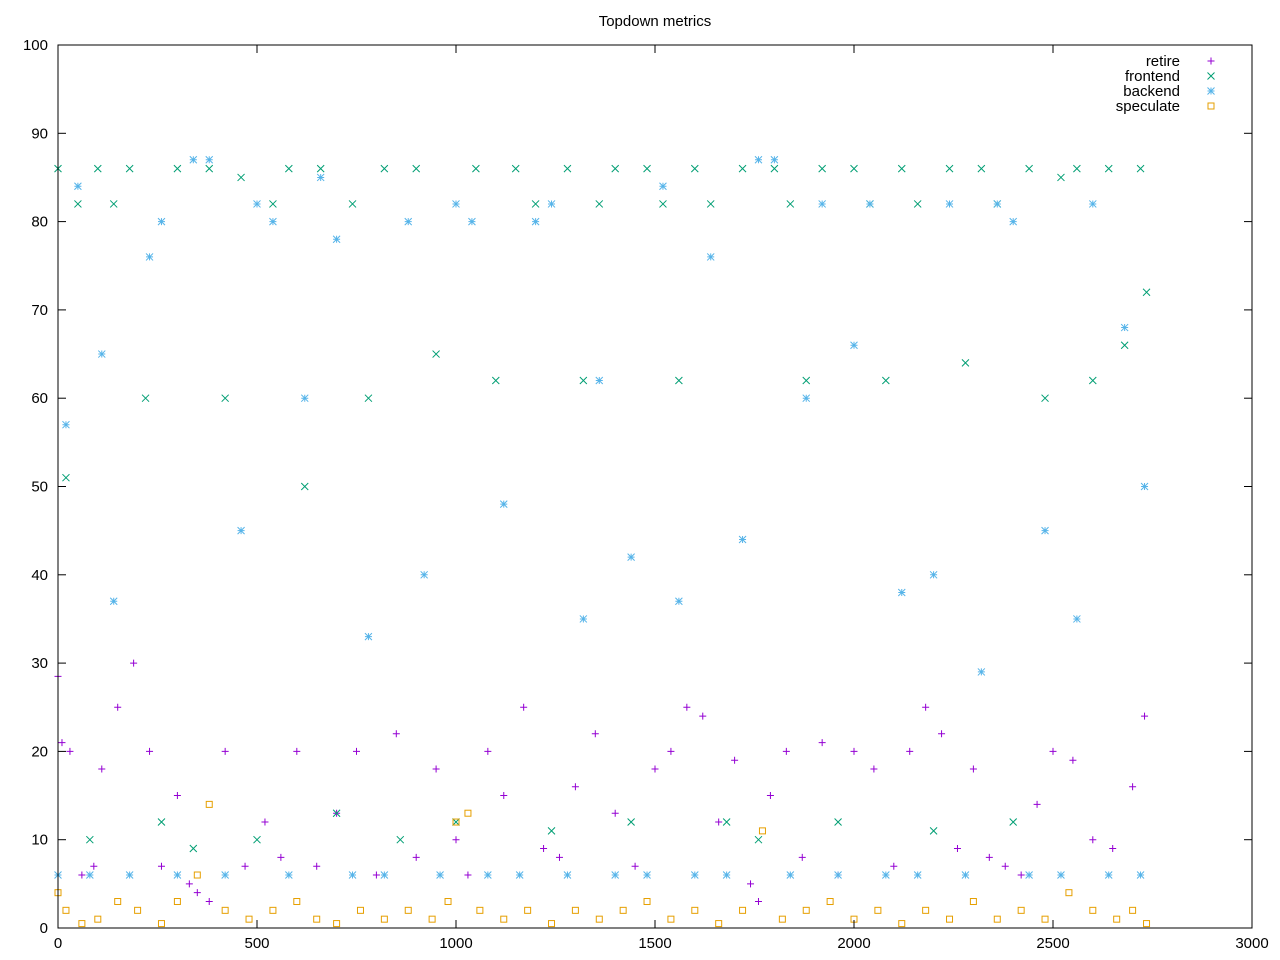 This screenshot has height=960, width=1280. What do you see at coordinates (39, 222) in the screenshot?
I see `y-tick-label: 80` at bounding box center [39, 222].